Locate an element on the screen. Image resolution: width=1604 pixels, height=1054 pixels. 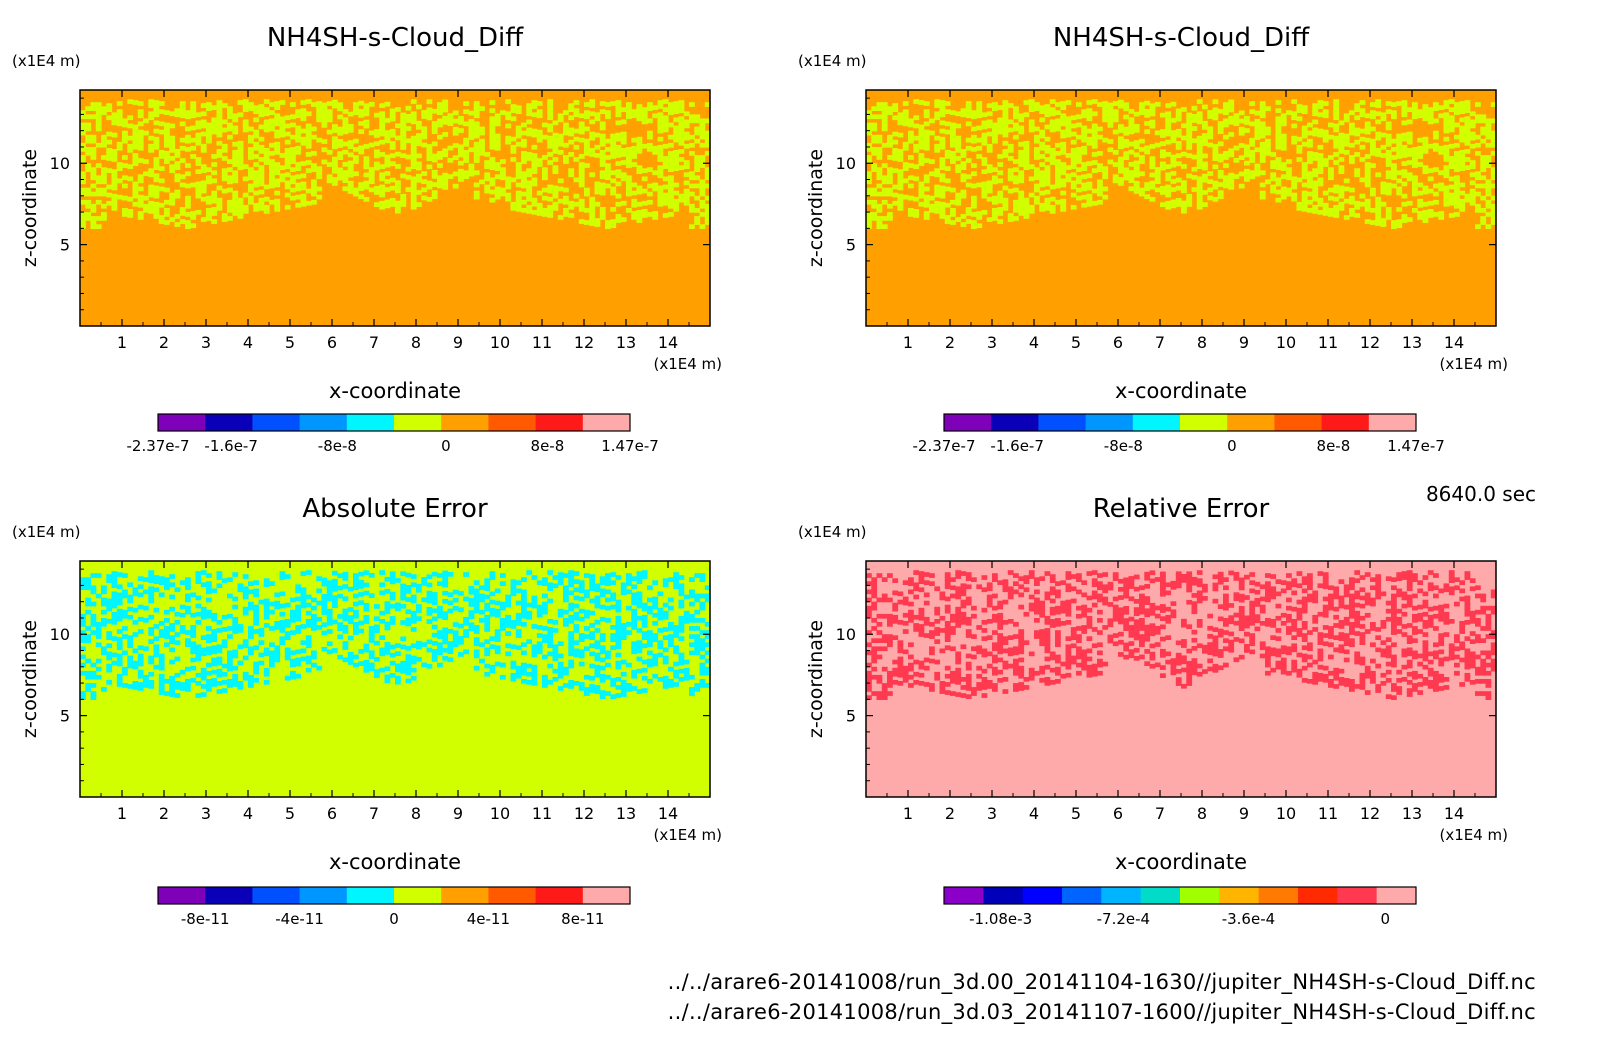
field-pattern is located at coordinates (395, 164).